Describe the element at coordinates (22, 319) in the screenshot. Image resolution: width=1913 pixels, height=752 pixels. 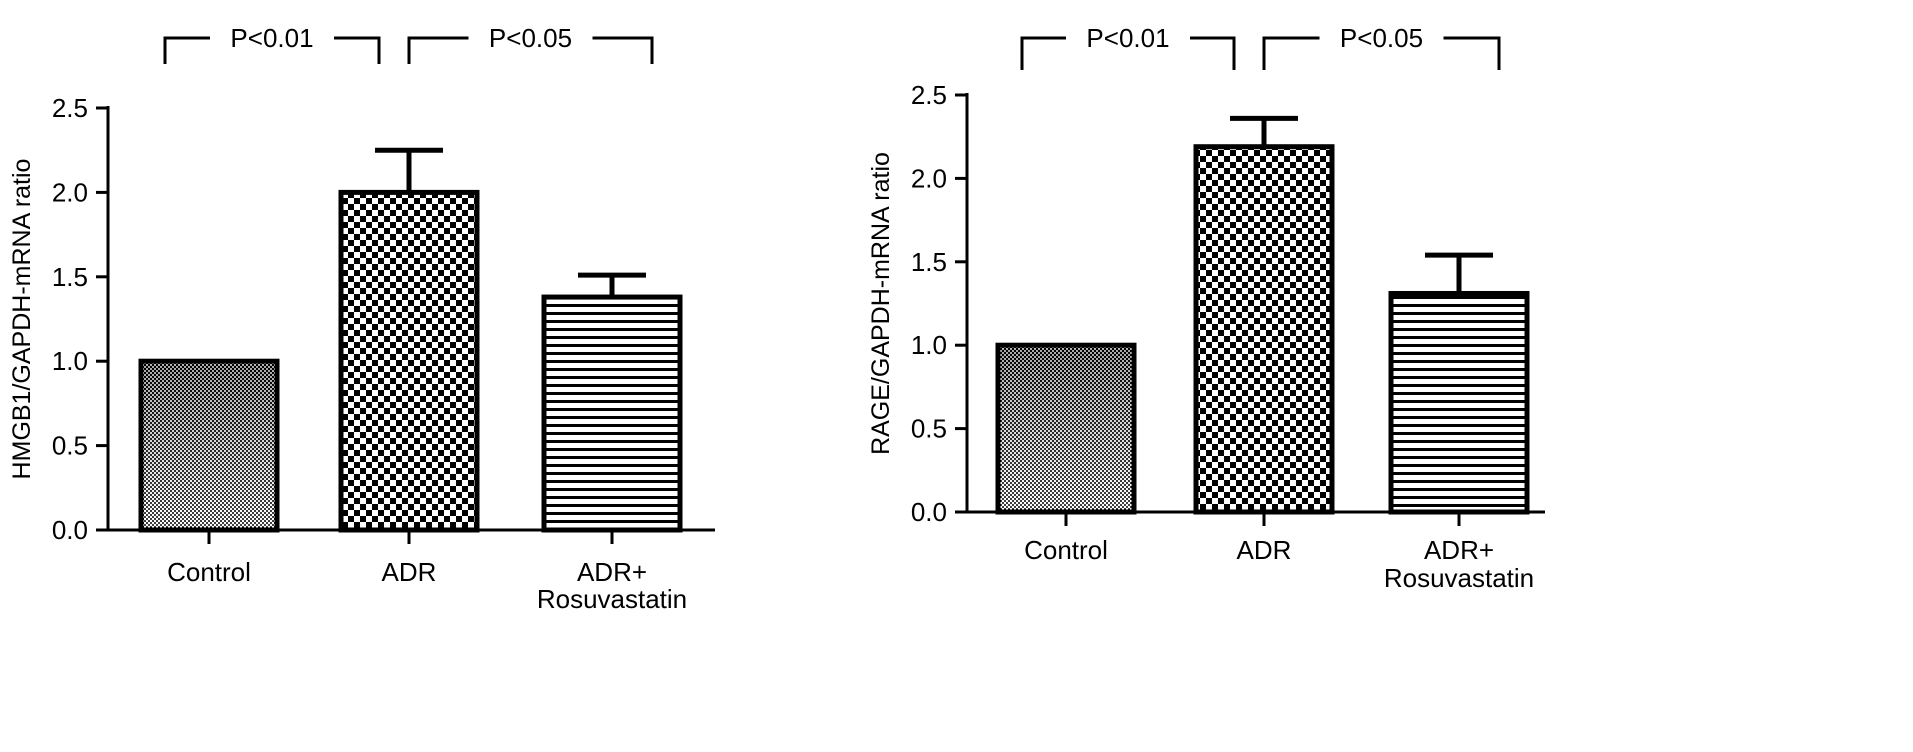
I see `y-axis-label: HMGB1/GAPDH-mRNA ratio` at that location.